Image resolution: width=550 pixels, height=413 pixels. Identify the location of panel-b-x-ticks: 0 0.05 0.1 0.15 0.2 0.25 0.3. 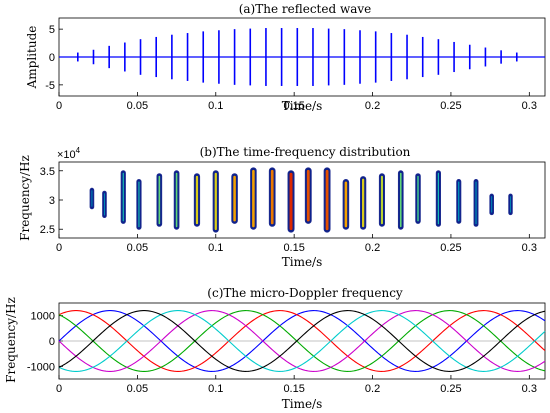
(296, 244).